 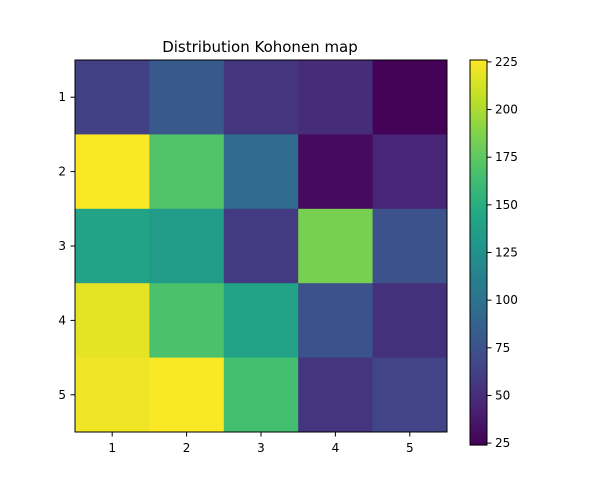 I want to click on colorbar-tick-label: 75, so click(x=502, y=348).